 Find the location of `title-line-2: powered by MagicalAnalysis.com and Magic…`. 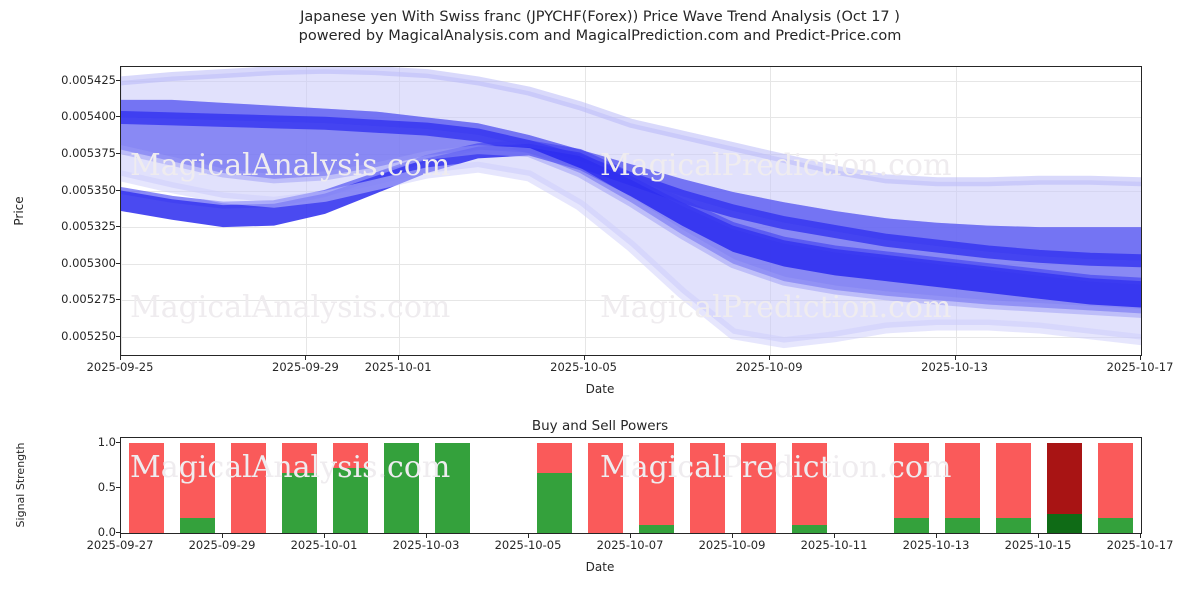

title-line-2: powered by MagicalAnalysis.com and Magic… is located at coordinates (600, 36).